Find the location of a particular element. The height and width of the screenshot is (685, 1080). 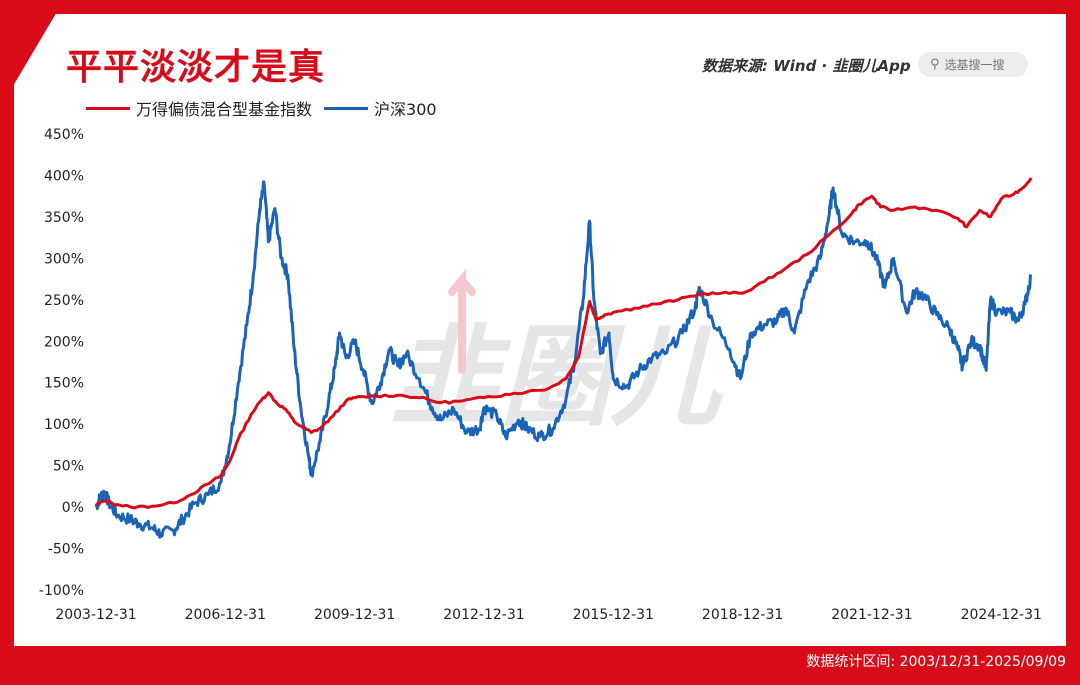

y-tick-label: 150% is located at coordinates (64, 384).